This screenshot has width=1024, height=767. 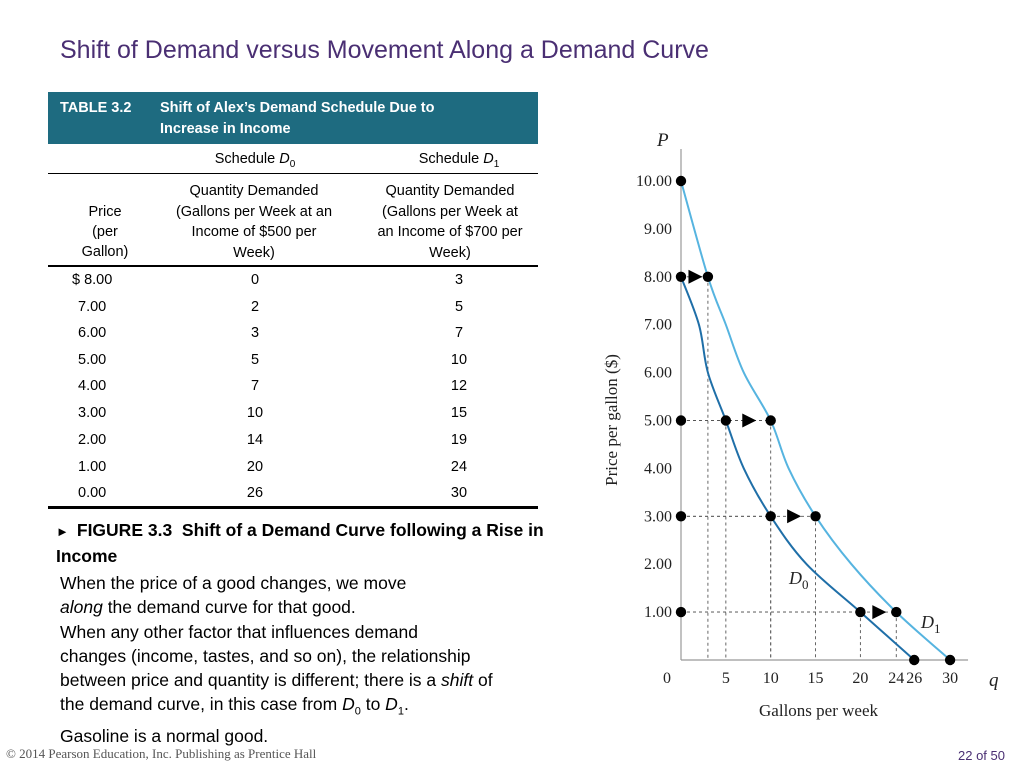 What do you see at coordinates (293, 173) in the screenshot?
I see `table-divider-top` at bounding box center [293, 173].